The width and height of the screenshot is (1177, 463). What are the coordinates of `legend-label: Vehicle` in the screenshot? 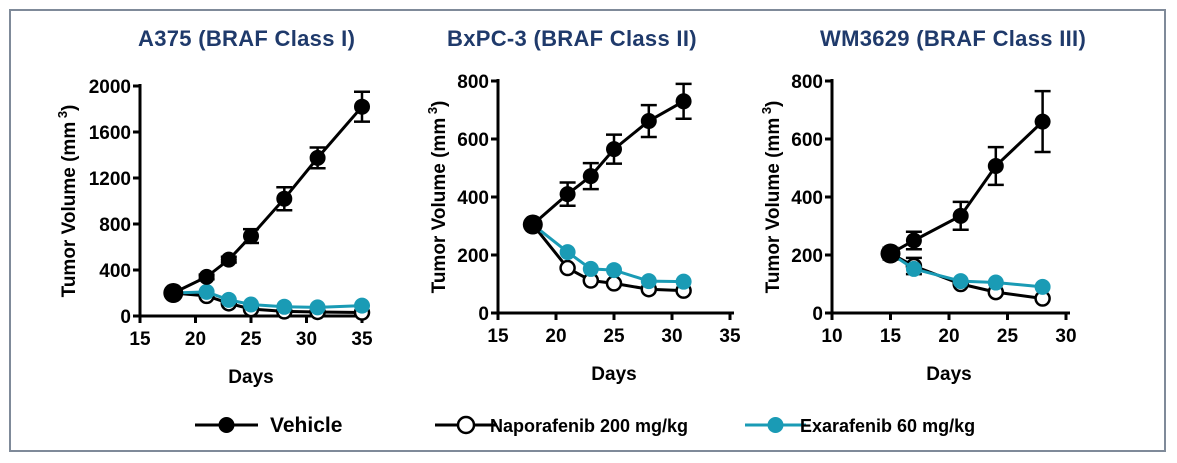 It's located at (306, 425).